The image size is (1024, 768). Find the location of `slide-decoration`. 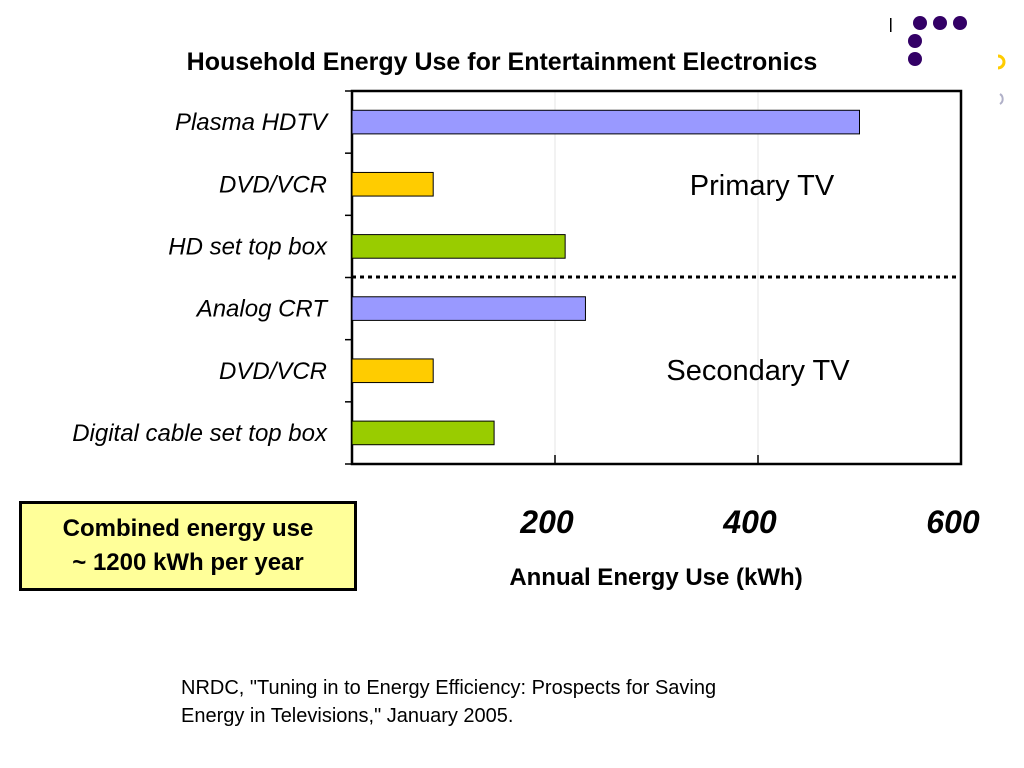

slide-decoration is located at coordinates (948, 60).